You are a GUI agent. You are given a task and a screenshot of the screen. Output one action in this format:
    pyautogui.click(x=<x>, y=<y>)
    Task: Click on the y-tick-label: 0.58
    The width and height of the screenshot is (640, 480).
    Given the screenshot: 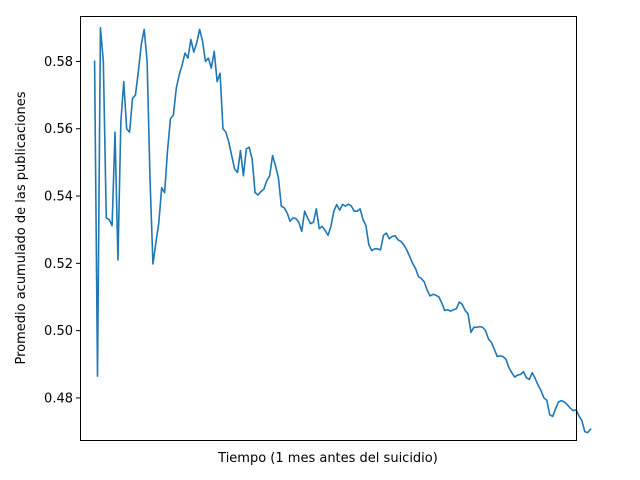 What is the action you would take?
    pyautogui.click(x=58, y=62)
    